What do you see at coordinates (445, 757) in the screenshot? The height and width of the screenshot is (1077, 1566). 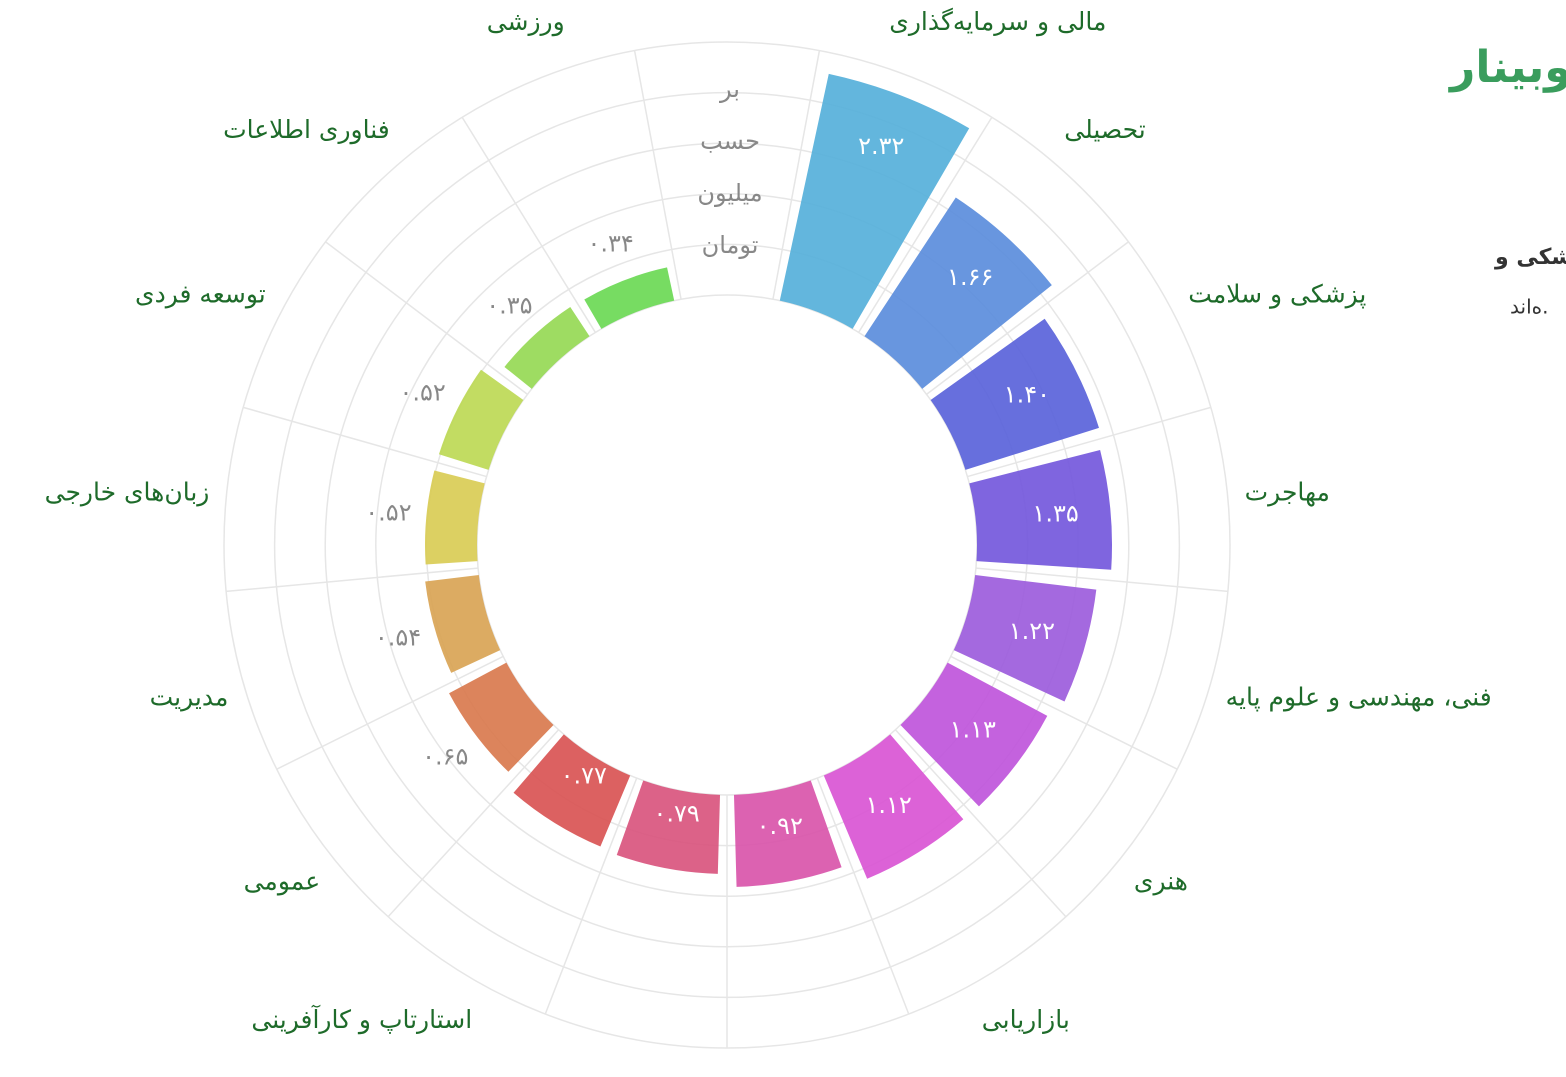 I see `value-label: ۰.۶۵` at bounding box center [445, 757].